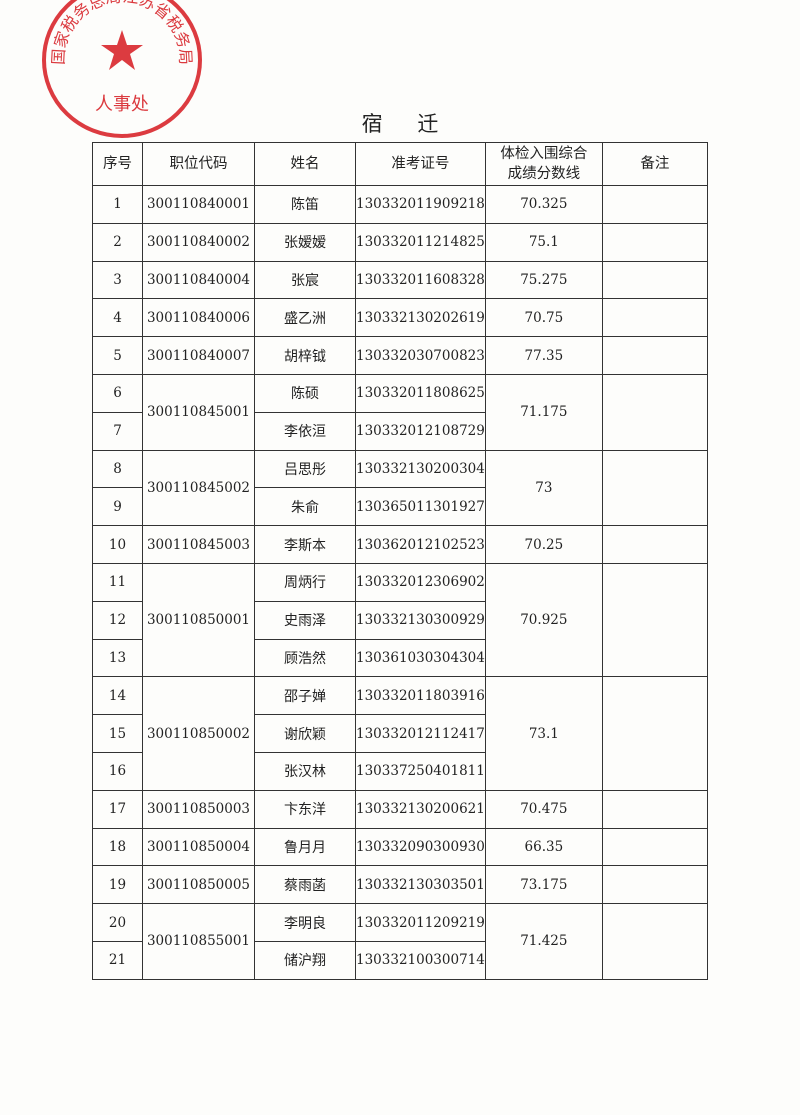 Image resolution: width=800 pixels, height=1115 pixels. I want to click on table-row: 5 300110840007 胡梓钺 130332030700823 77.35, so click(400, 355).